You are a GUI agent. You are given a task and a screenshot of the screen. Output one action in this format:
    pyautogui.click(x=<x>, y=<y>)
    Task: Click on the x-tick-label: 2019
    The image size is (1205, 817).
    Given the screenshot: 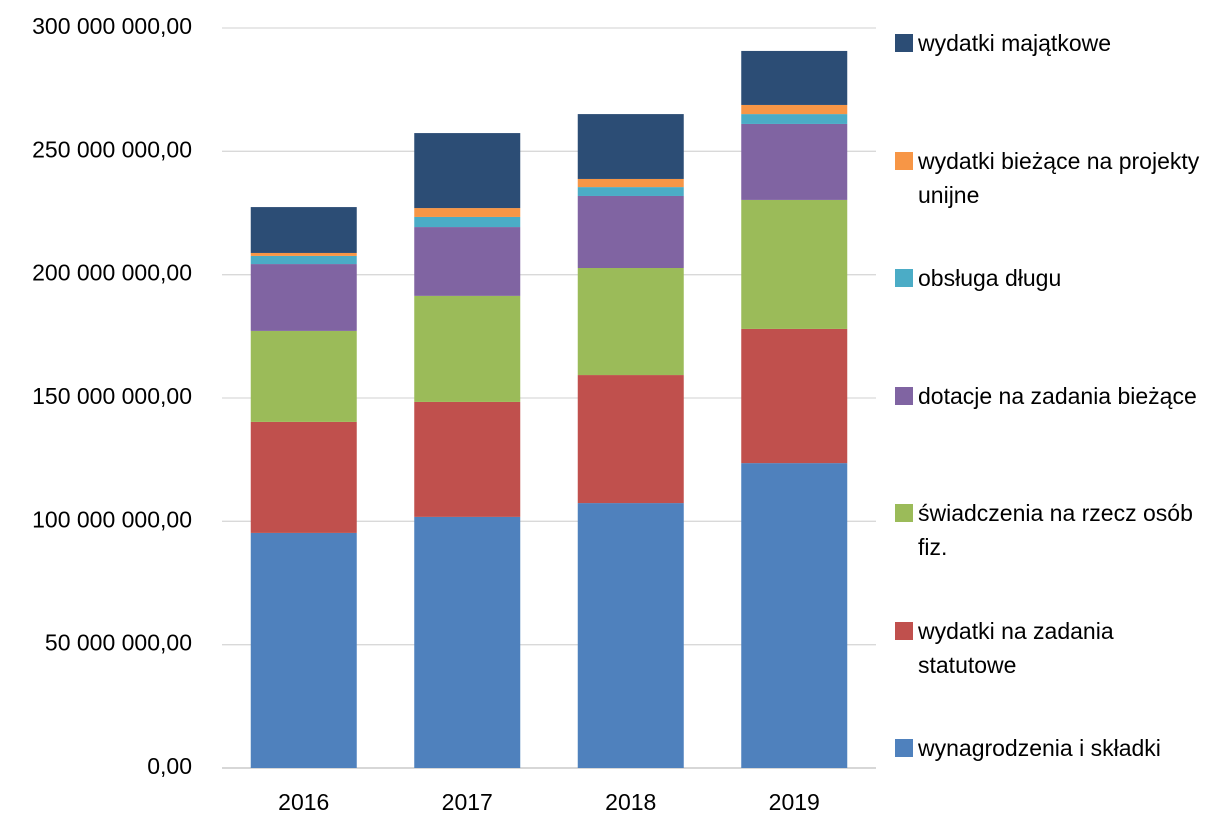 What is the action you would take?
    pyautogui.click(x=794, y=802)
    